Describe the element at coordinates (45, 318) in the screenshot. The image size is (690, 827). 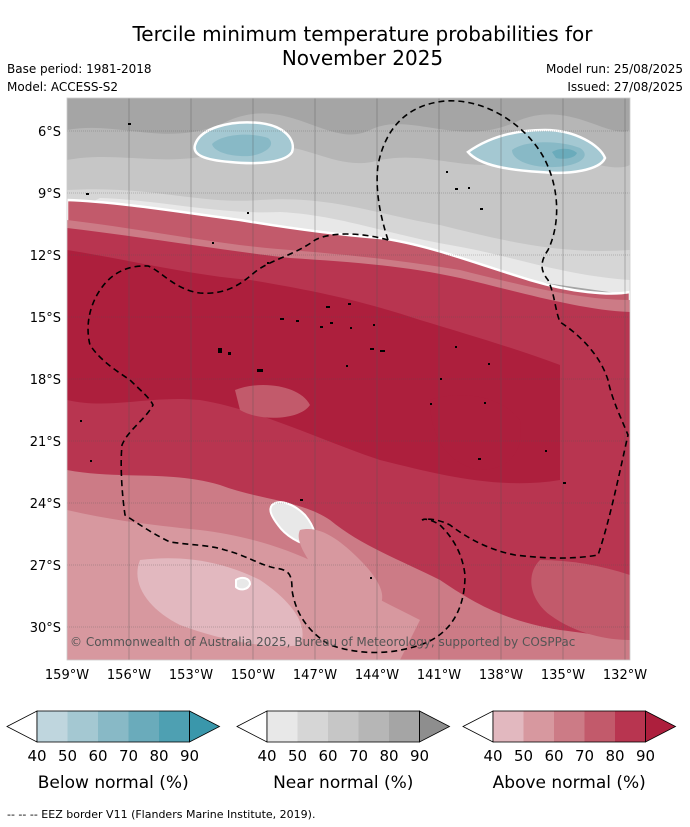
I see `lat-label: 15°S` at that location.